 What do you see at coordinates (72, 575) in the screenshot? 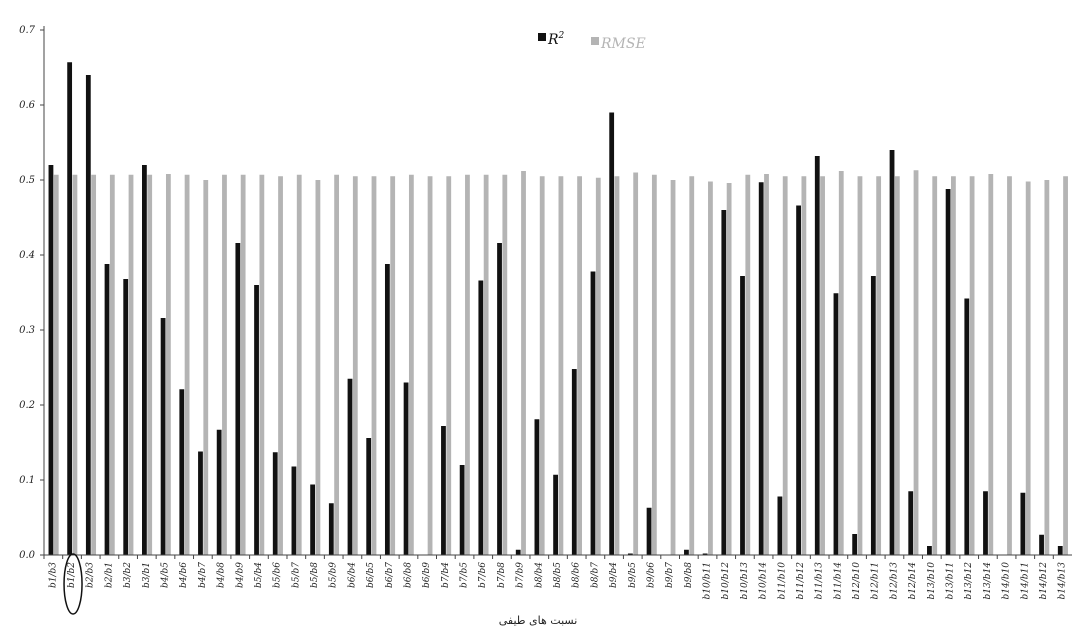
I see `x-tick-label: b1/b2` at bounding box center [72, 575].